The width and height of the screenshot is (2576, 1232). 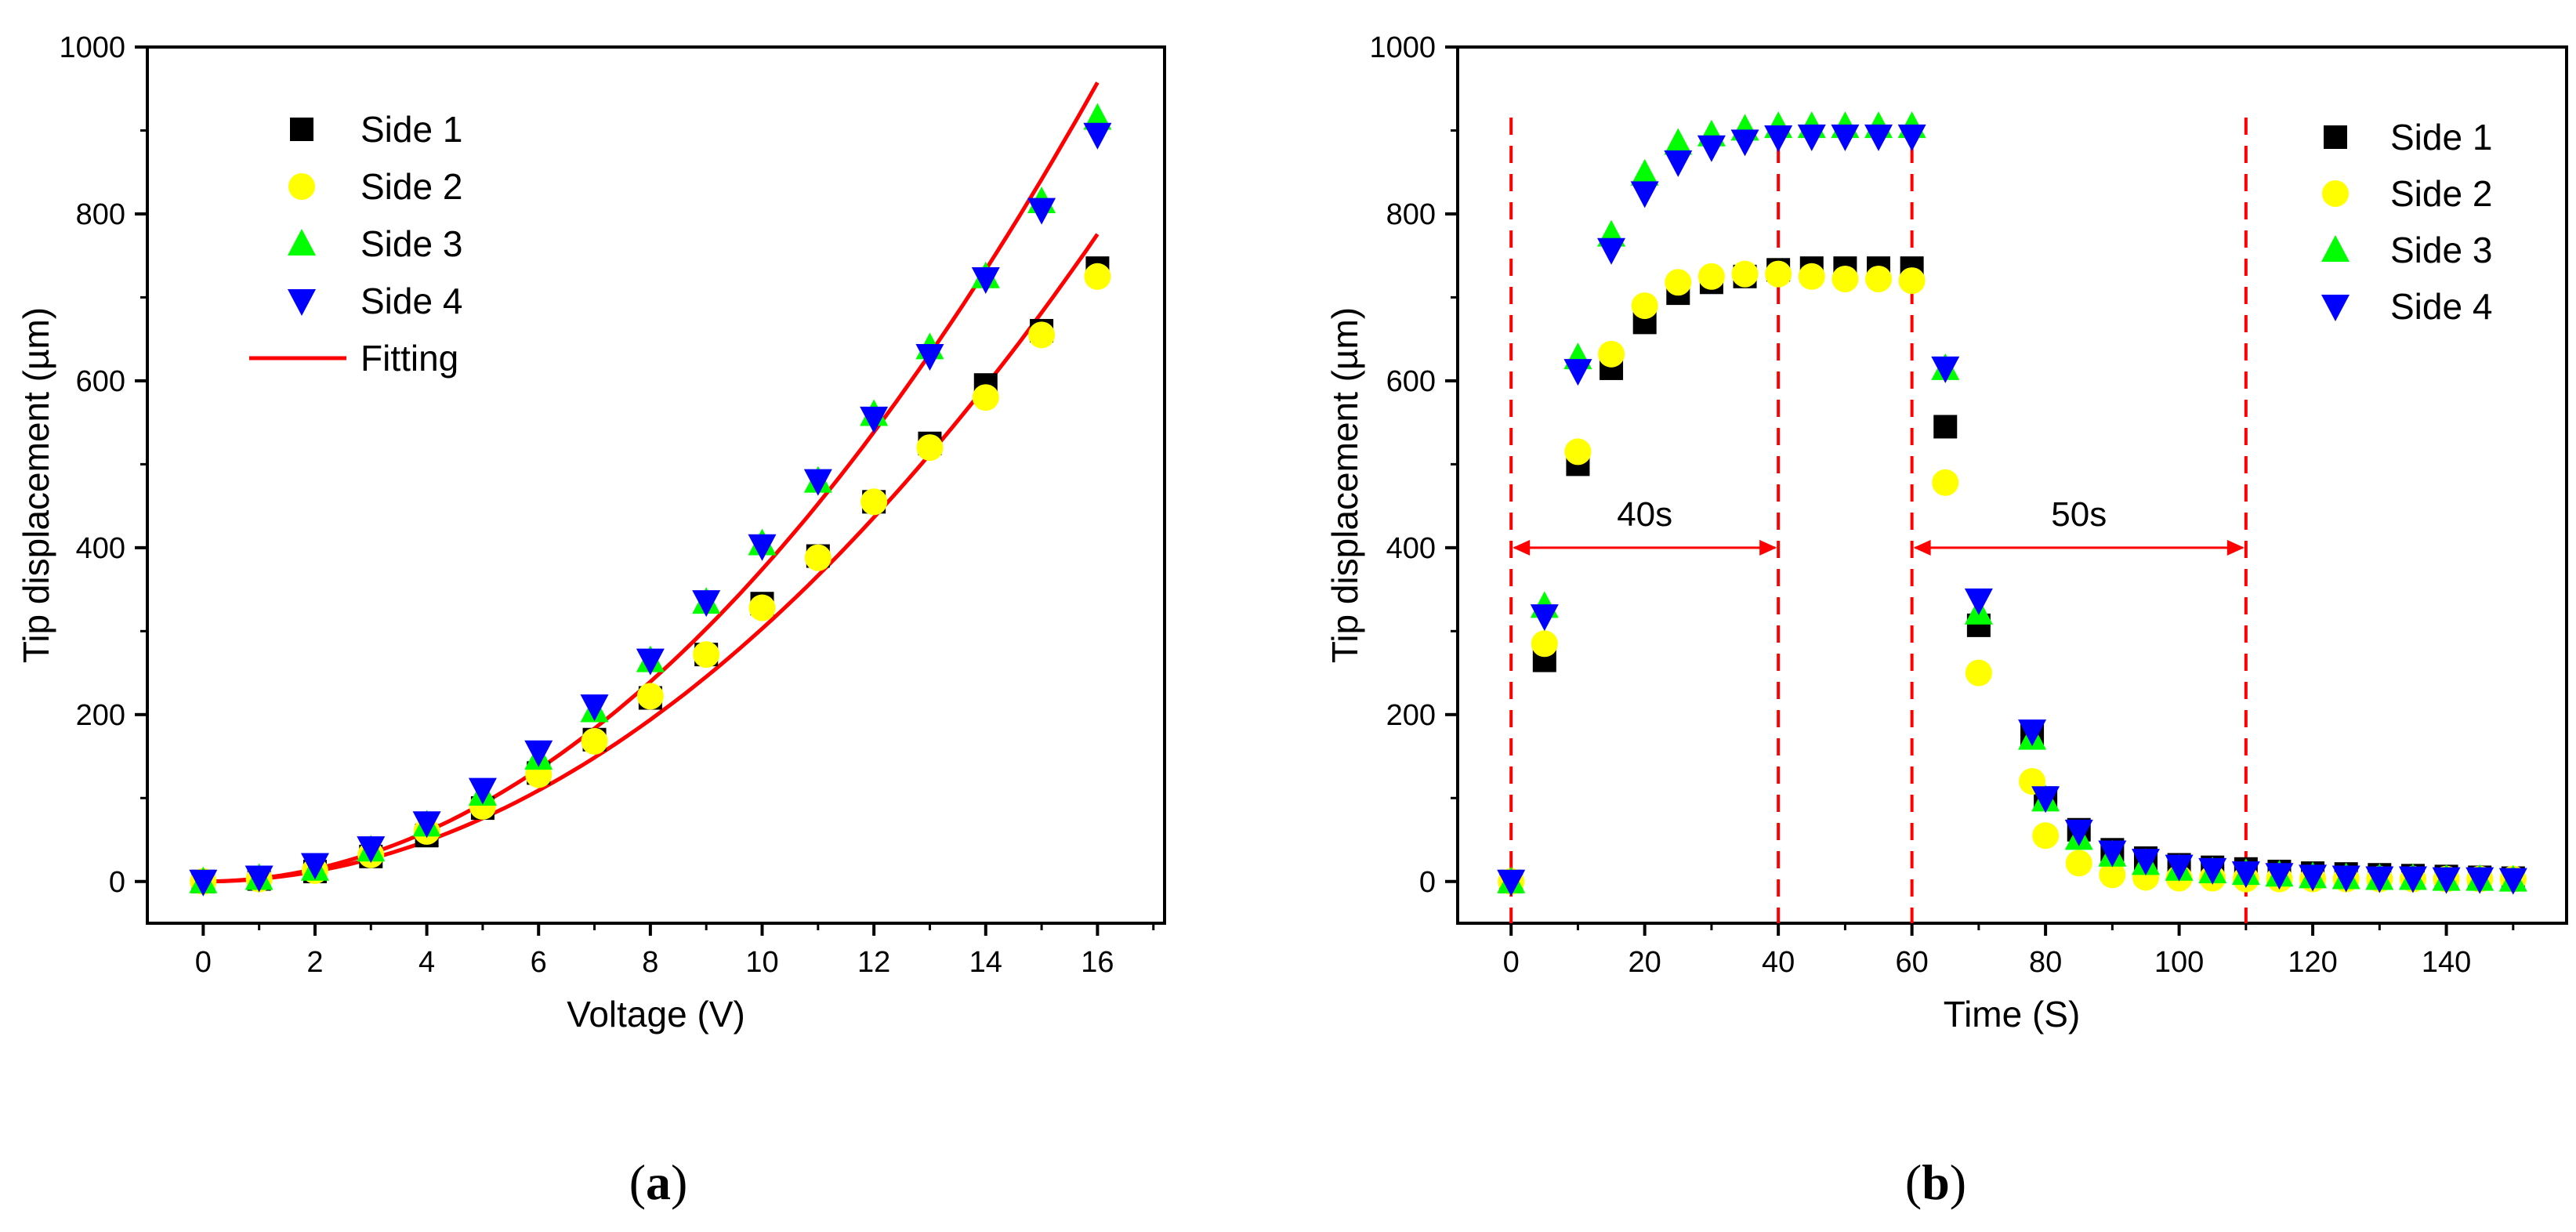 What do you see at coordinates (426, 962) in the screenshot?
I see `x-tick-label: 4` at bounding box center [426, 962].